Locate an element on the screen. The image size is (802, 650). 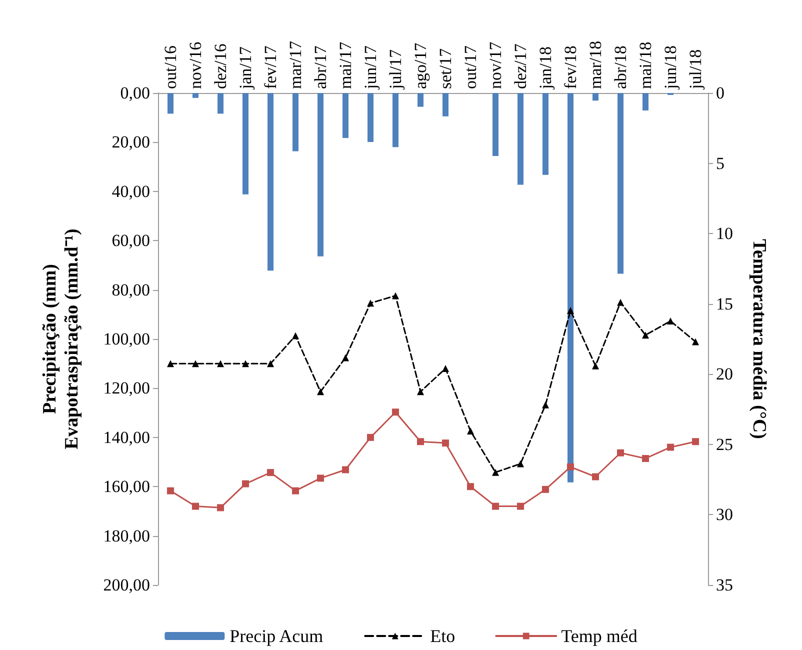
y-tick-label: 20,00 is located at coordinates (131, 142).